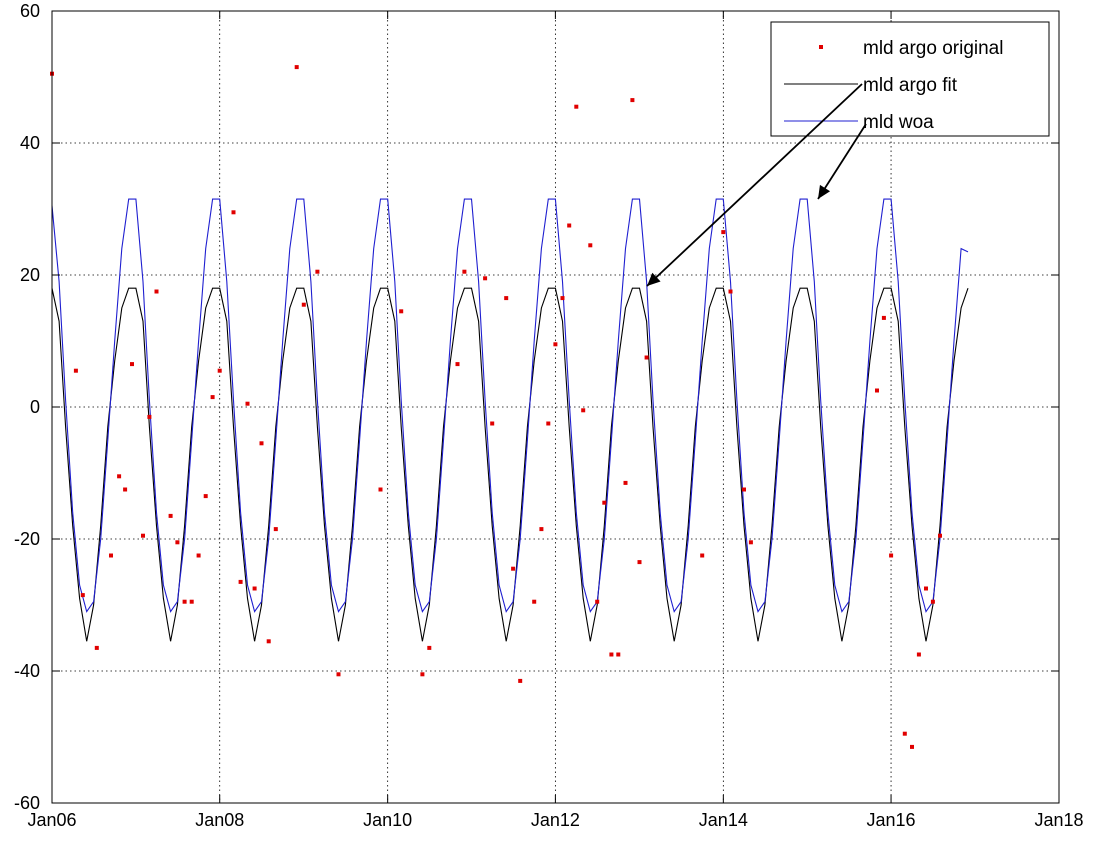 Image resolution: width=1115 pixels, height=853 pixels. I want to click on x-tick-label: Jan16, so click(891, 820).